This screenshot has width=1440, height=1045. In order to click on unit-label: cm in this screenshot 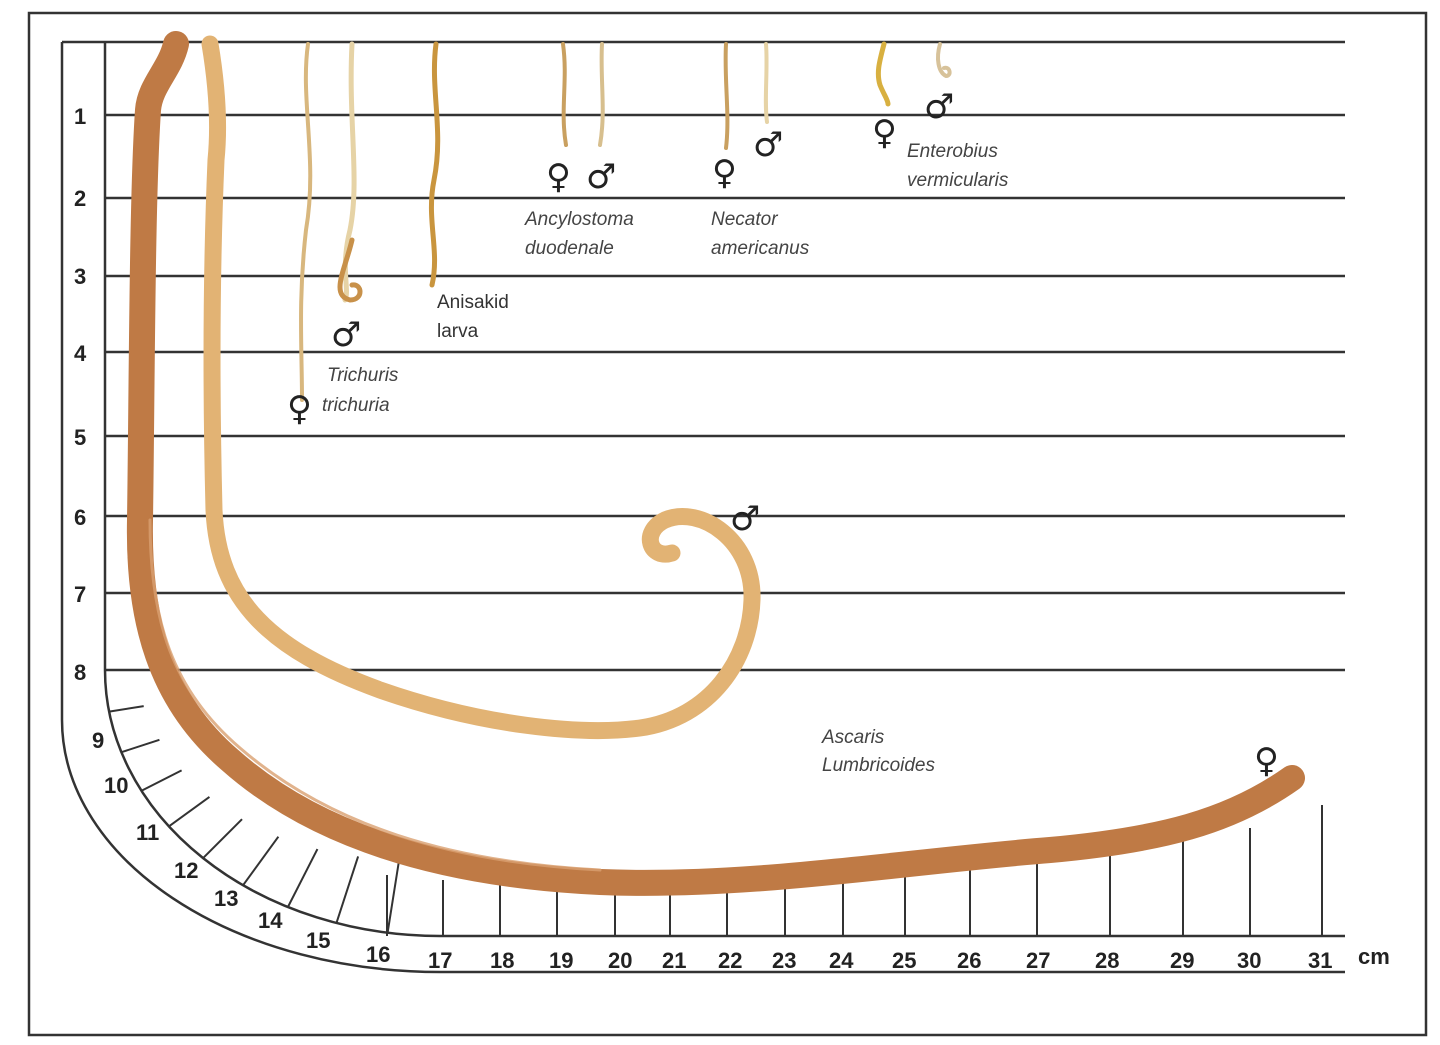, I will do `click(1374, 956)`.